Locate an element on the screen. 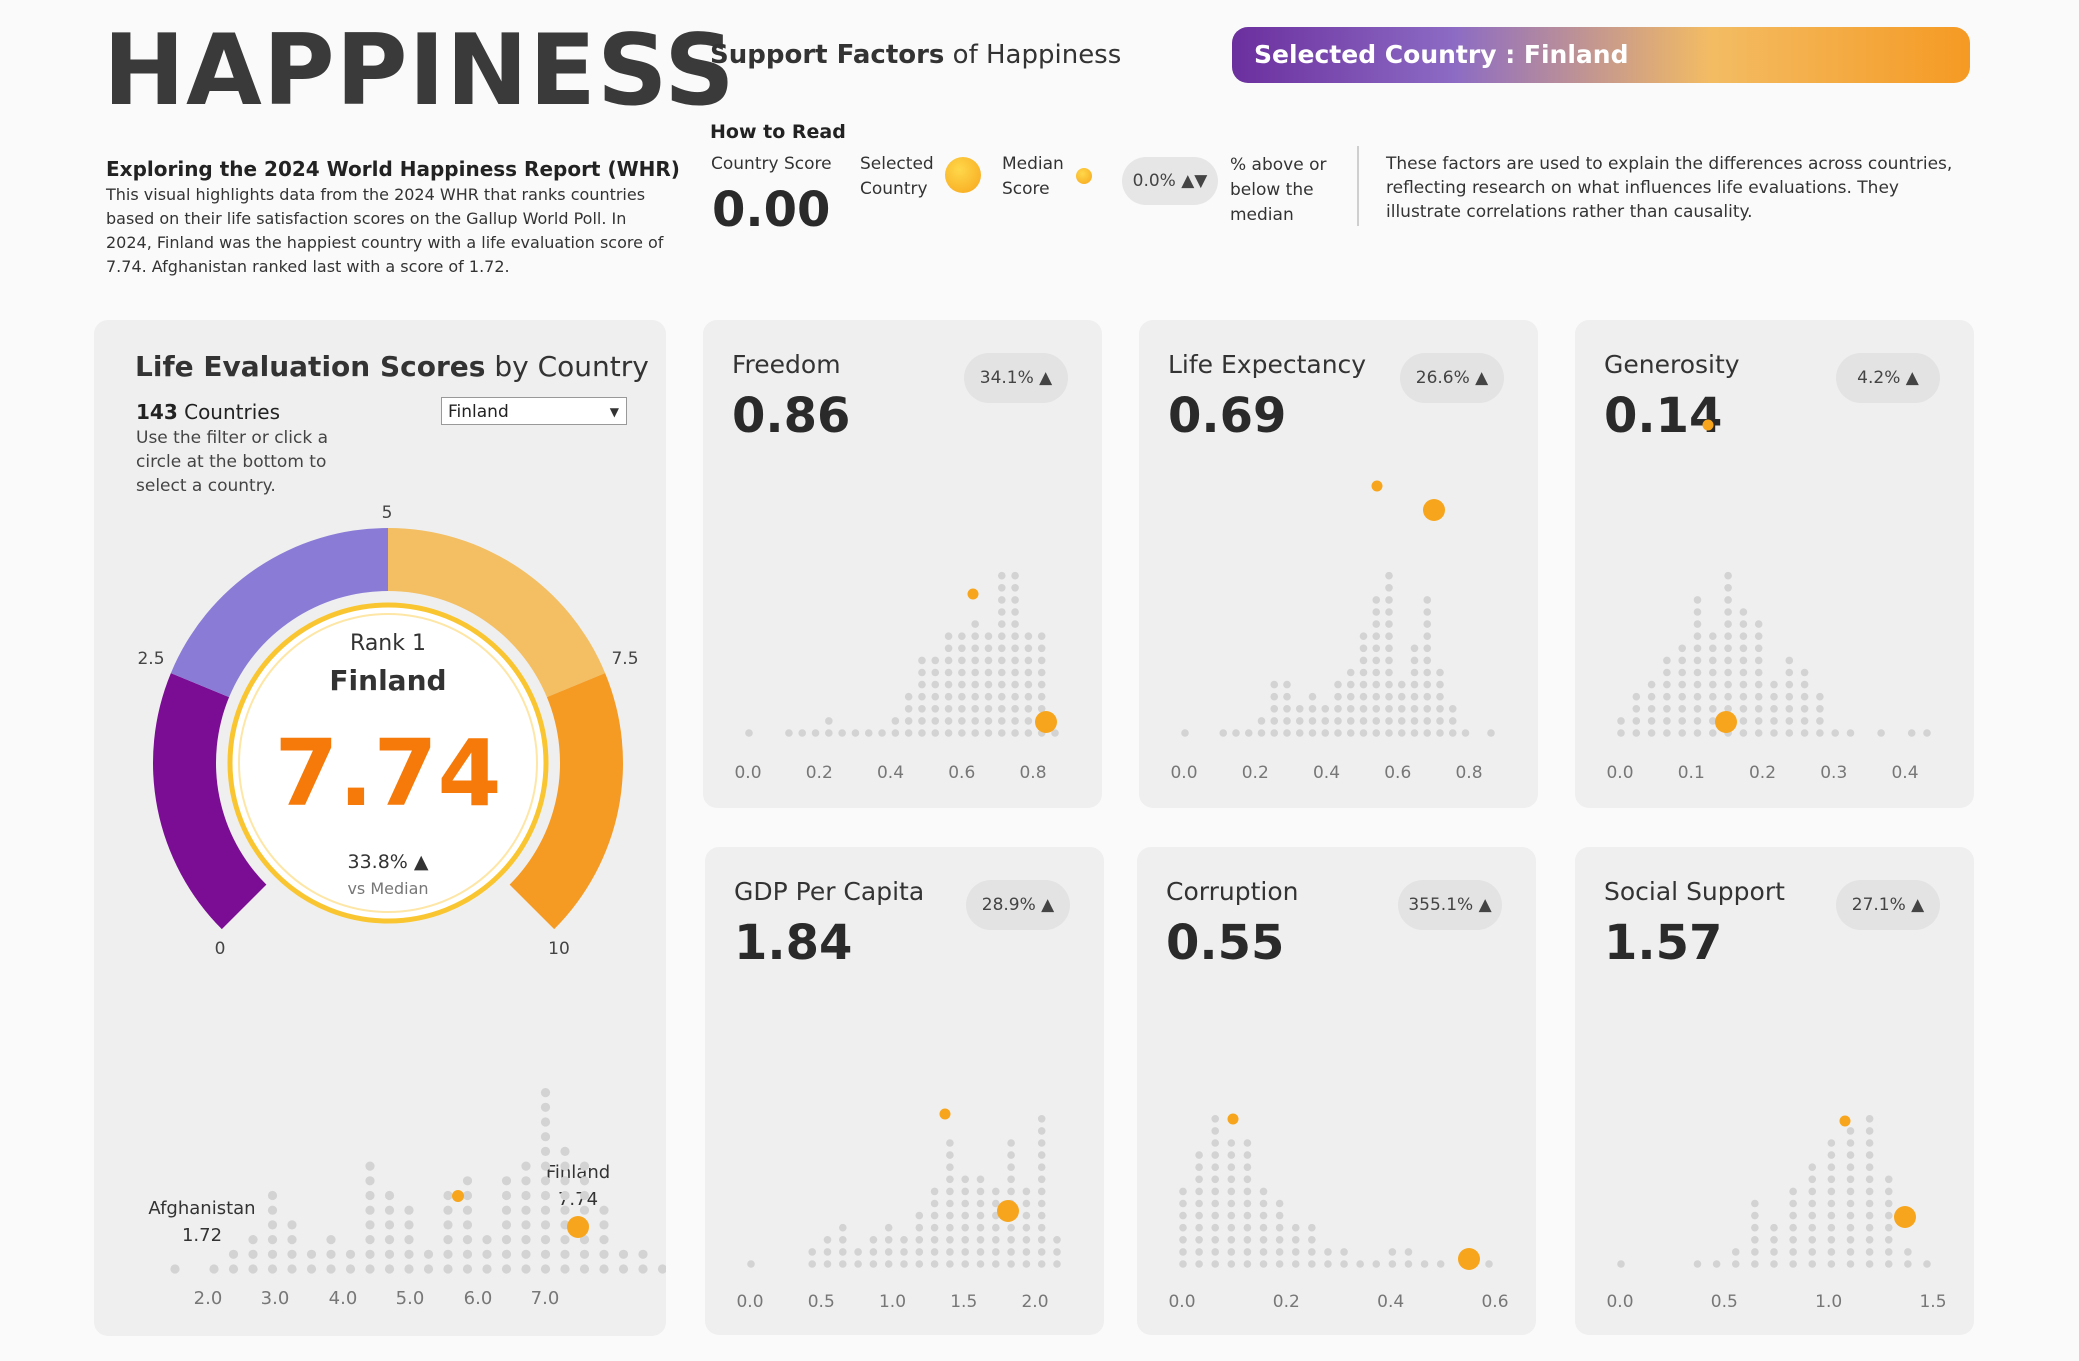 Image resolution: width=2079 pixels, height=1361 pixels. factor-dot-strip: 0.0 0.2 0.4 0.6 0.8 is located at coordinates (902, 564).